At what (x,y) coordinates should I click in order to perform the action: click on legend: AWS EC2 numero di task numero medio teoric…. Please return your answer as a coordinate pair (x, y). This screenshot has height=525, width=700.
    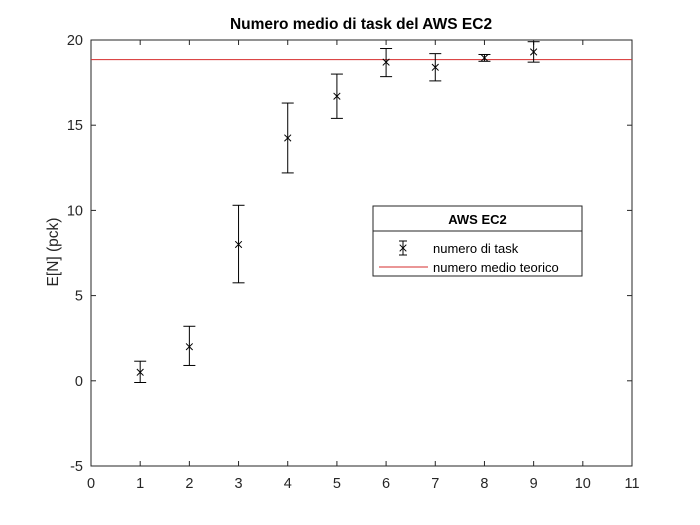
    Looking at the image, I should click on (477, 241).